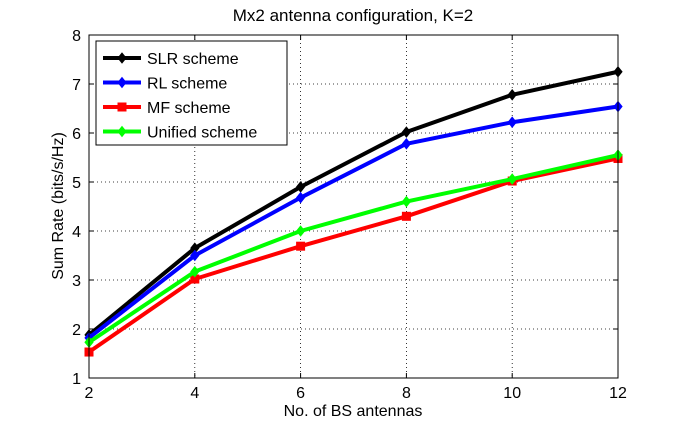 Image resolution: width=682 pixels, height=427 pixels. I want to click on x-tick-label: 2, so click(89, 393).